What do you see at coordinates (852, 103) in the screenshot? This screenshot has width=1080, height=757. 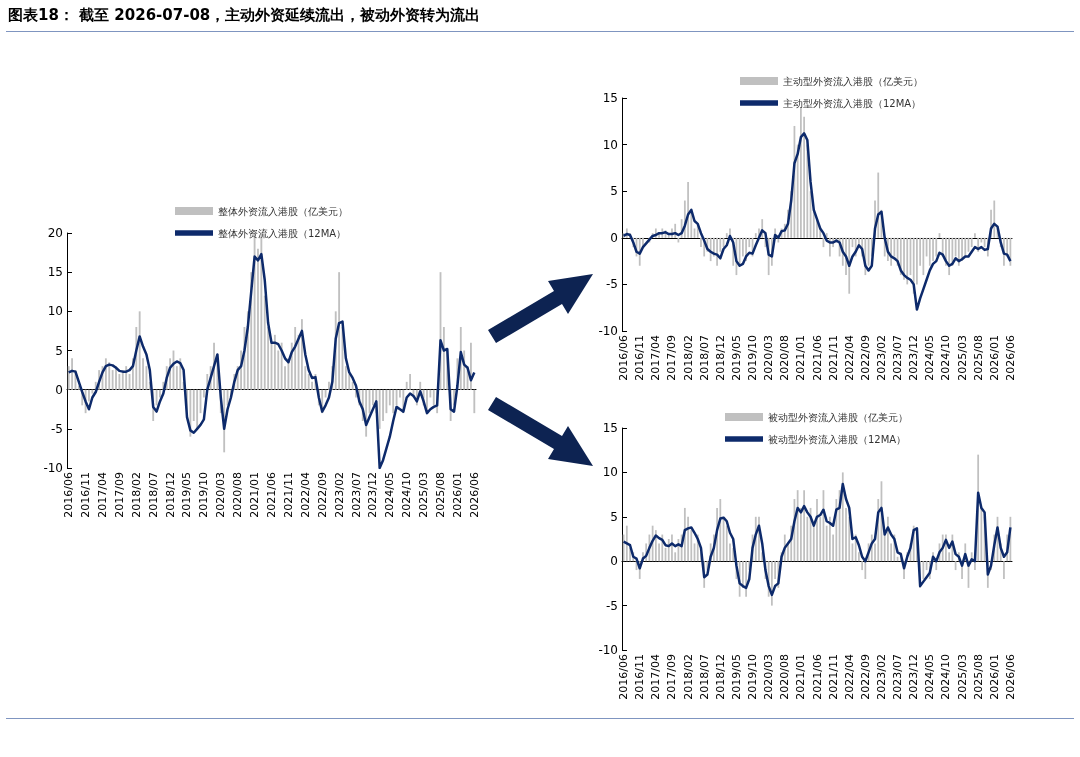 I see `legend-label: 主动型外资流入港股（12MA）` at bounding box center [852, 103].